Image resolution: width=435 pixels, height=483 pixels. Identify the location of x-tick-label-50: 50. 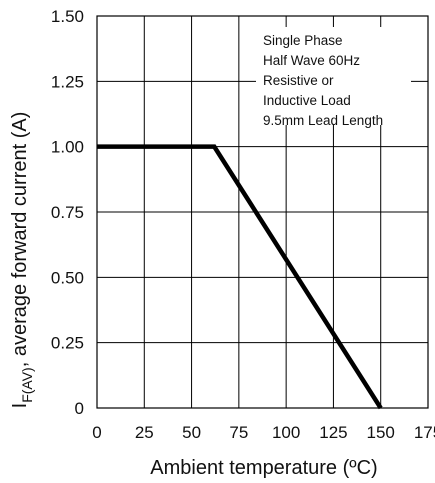
(191, 432).